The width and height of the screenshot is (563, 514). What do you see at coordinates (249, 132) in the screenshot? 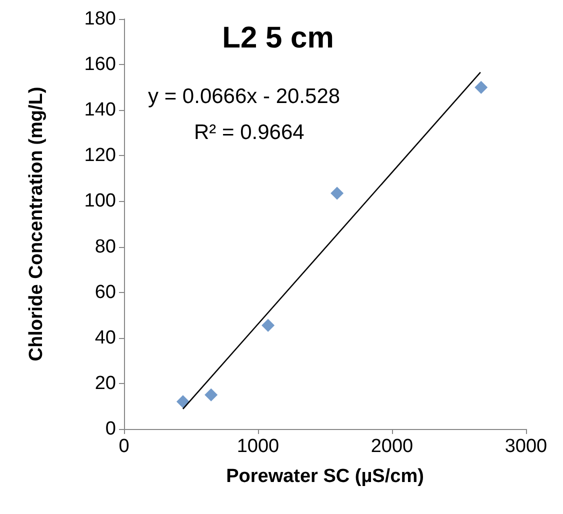
I see `annotation: R² = 0.9664` at bounding box center [249, 132].